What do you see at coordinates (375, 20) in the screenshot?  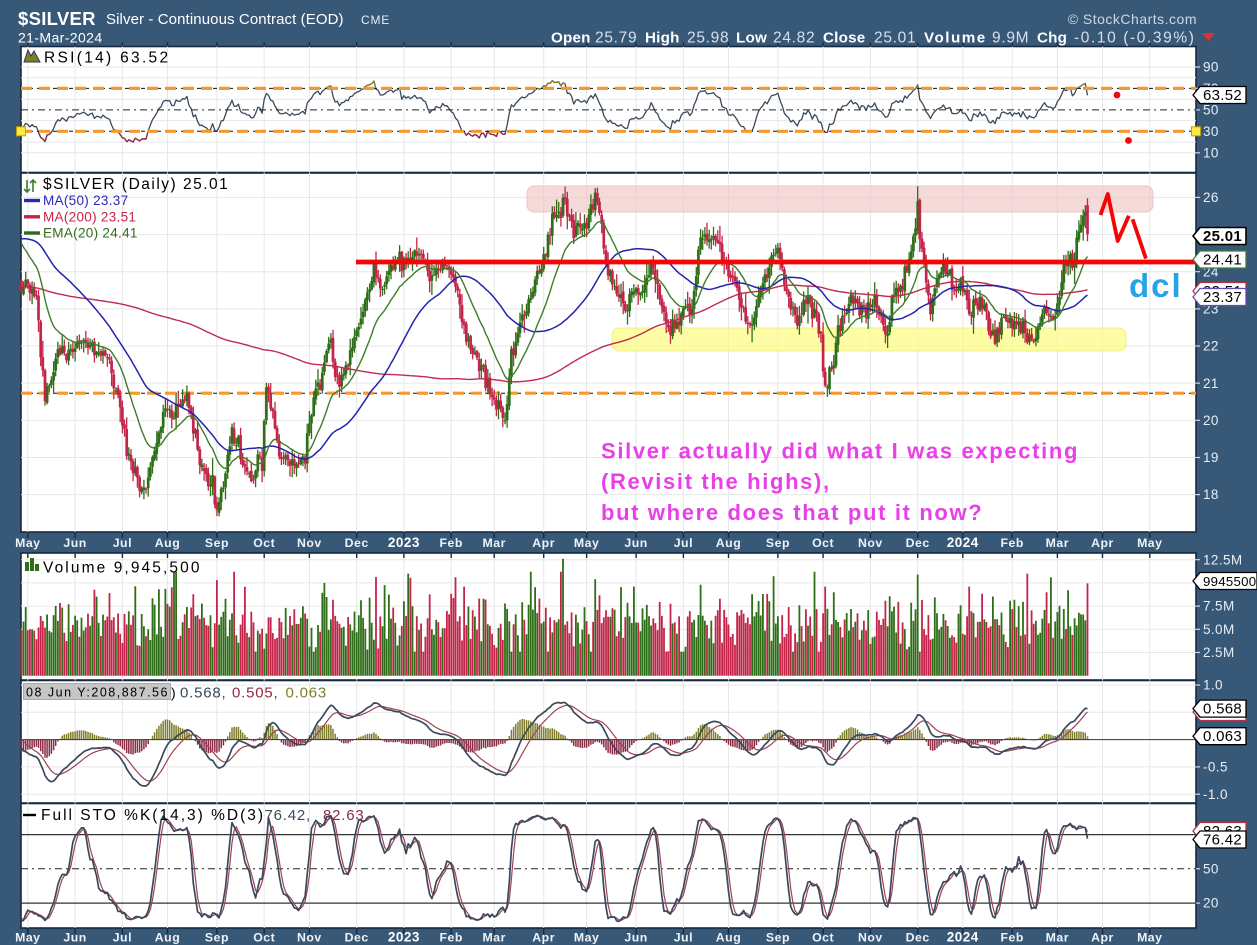 I see `svg-text: CME` at bounding box center [375, 20].